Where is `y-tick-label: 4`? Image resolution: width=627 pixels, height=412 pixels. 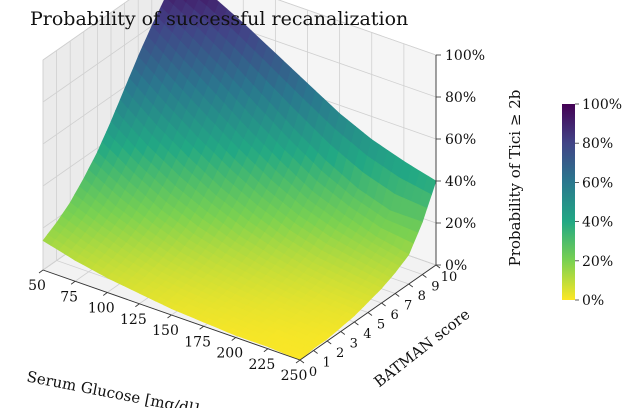 y-tick-label: 4 is located at coordinates (367, 334).